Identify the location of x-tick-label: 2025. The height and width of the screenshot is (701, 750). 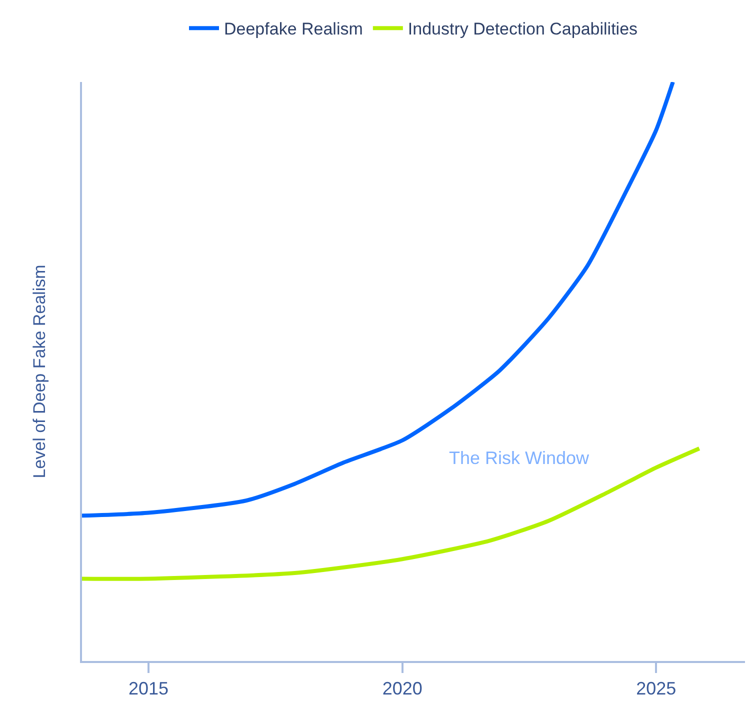
(656, 688).